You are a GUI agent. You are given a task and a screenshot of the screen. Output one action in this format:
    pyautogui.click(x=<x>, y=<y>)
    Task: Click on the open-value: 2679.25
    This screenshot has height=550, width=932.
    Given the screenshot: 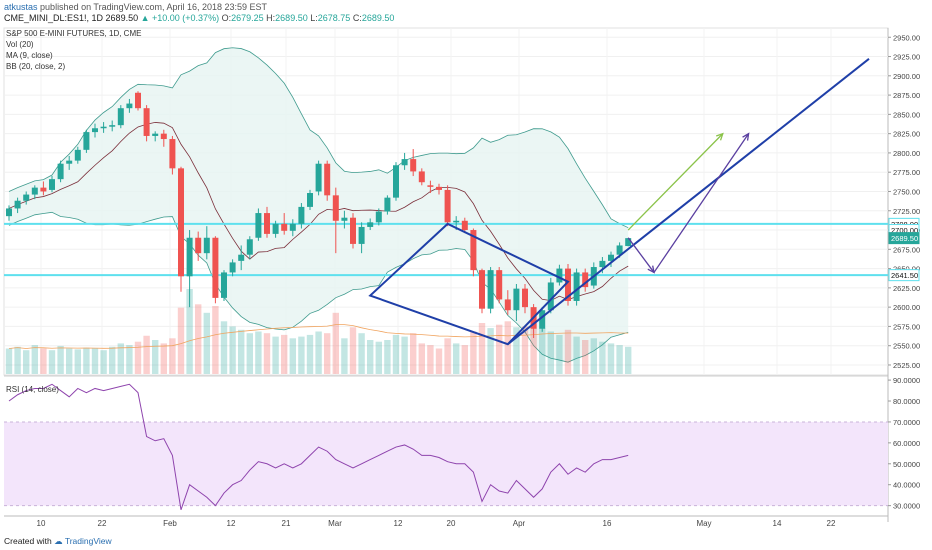 What is the action you would take?
    pyautogui.click(x=247, y=18)
    